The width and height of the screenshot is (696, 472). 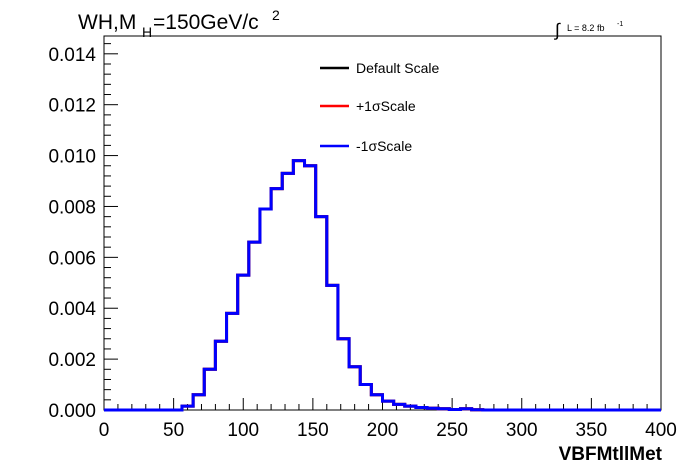 I want to click on y-tick-label: 0.008, so click(x=72, y=207).